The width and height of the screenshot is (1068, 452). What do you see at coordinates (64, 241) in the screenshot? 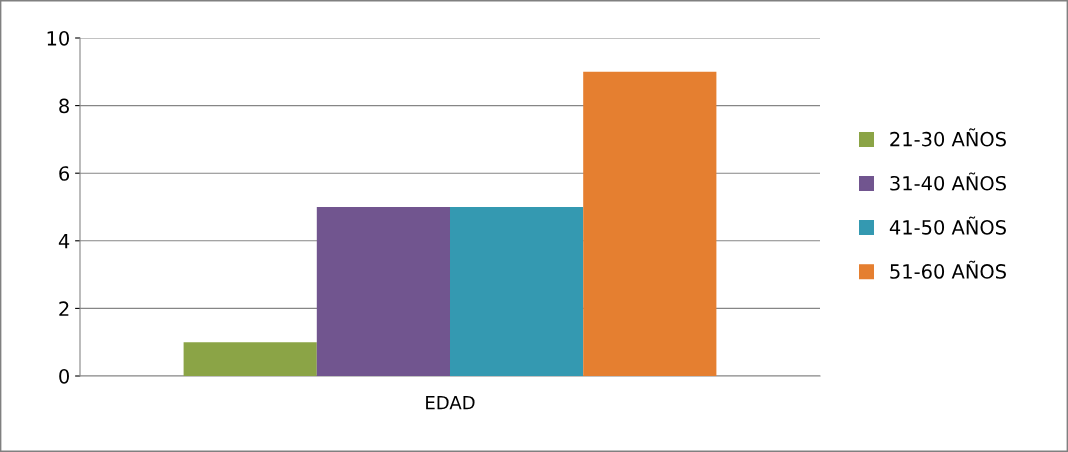
I see `y-tick-label: 4` at bounding box center [64, 241].